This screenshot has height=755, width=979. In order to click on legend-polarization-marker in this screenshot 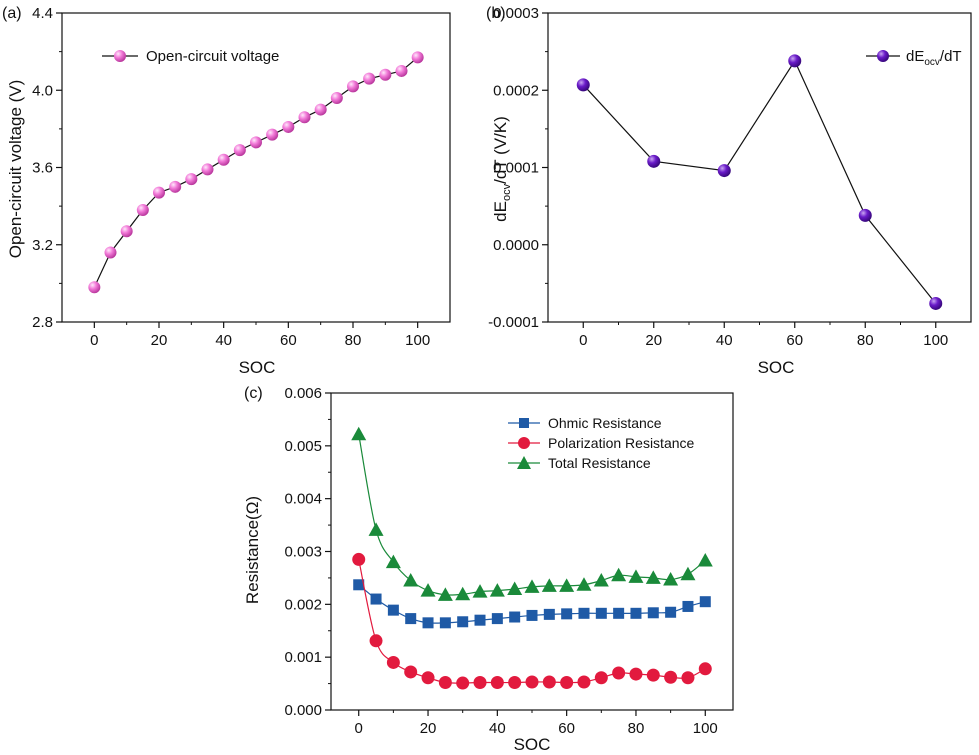, I will do `click(524, 443)`.